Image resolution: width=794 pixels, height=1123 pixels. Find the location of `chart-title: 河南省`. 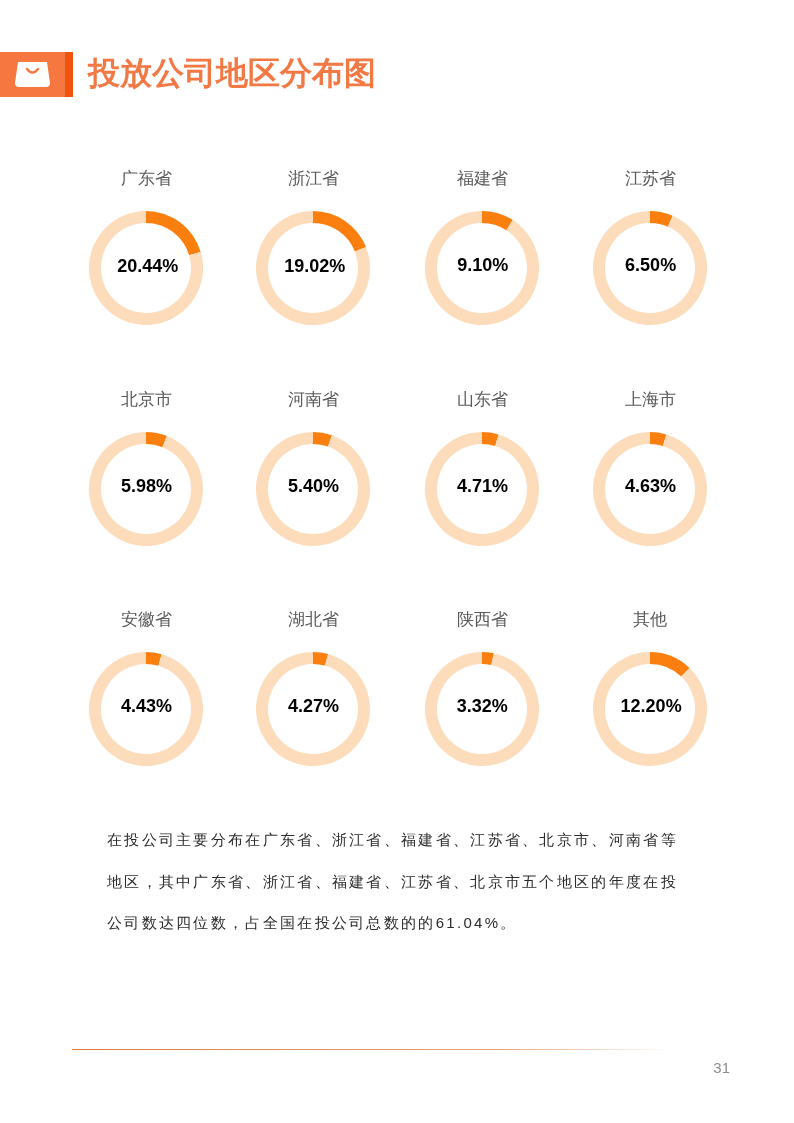

chart-title: 河南省 is located at coordinates (313, 399).